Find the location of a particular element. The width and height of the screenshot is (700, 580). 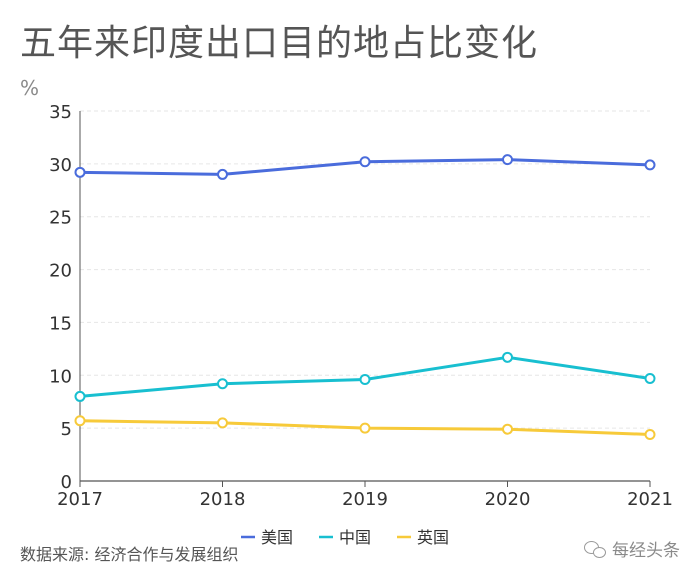

y-tick-label: 5 is located at coordinates (66, 429).